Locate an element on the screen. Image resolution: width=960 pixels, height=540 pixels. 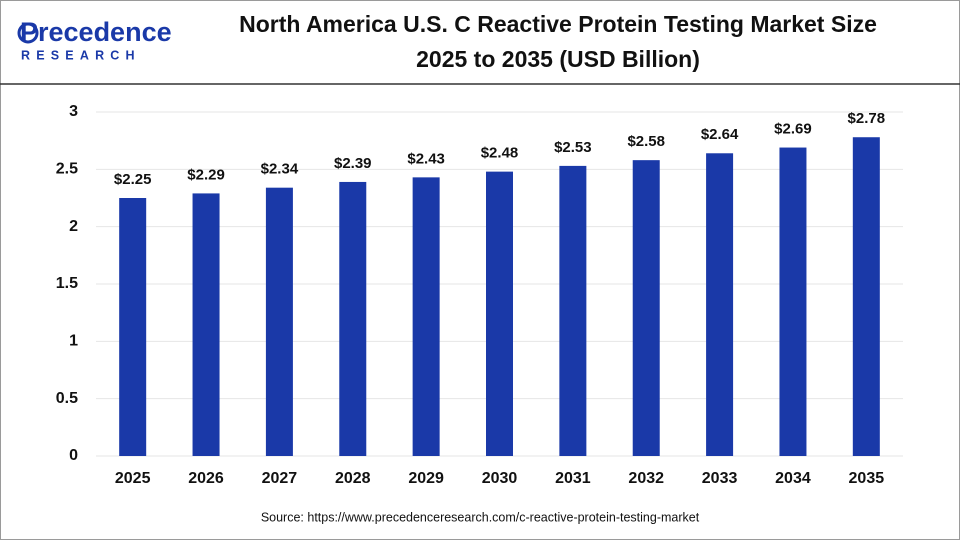
value-label: $2.78 is located at coordinates (867, 118).